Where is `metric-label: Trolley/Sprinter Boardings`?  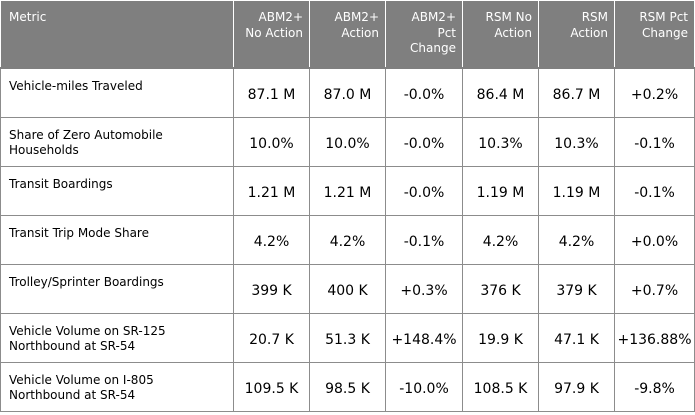
metric-label: Trolley/Sprinter Boardings is located at coordinates (86, 281).